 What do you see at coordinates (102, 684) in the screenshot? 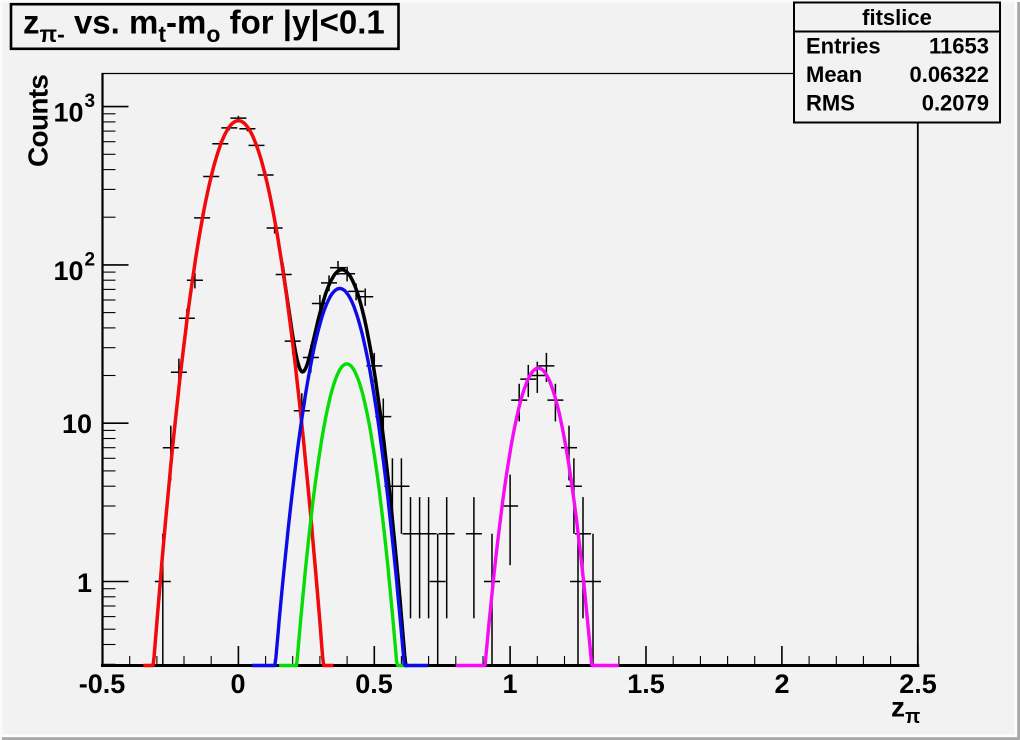
I see `svg-text: -0.5` at bounding box center [102, 684].